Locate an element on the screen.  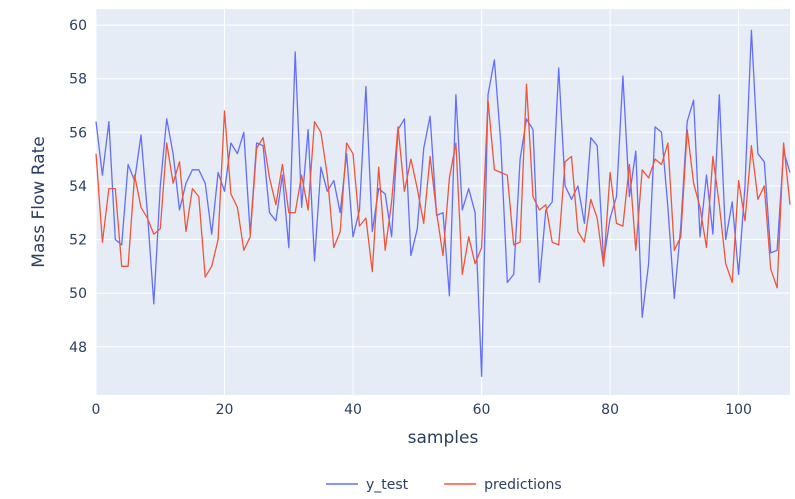
x-tick-label: 60 is located at coordinates (482, 410).